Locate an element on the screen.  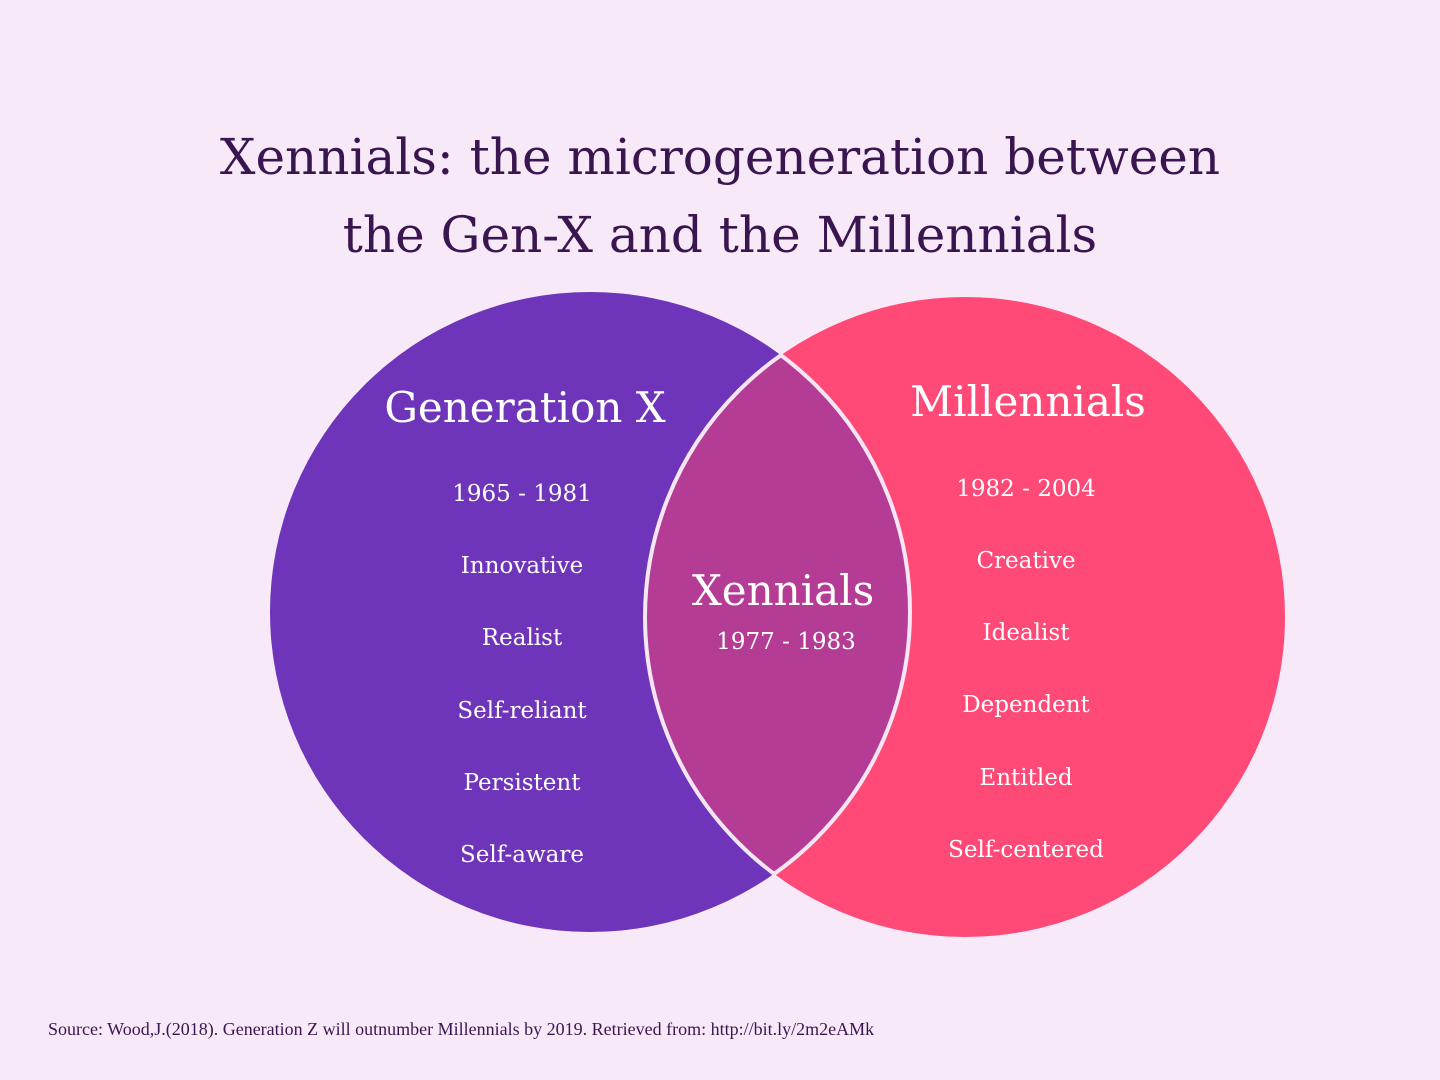
overlap-outline-right is located at coordinates (776, 613).